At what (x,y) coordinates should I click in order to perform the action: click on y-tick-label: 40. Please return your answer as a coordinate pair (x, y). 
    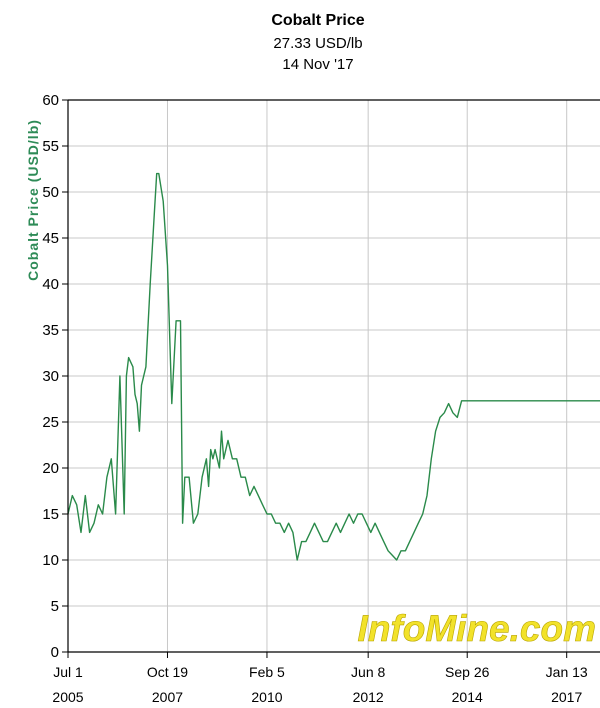
    Looking at the image, I should click on (50, 284).